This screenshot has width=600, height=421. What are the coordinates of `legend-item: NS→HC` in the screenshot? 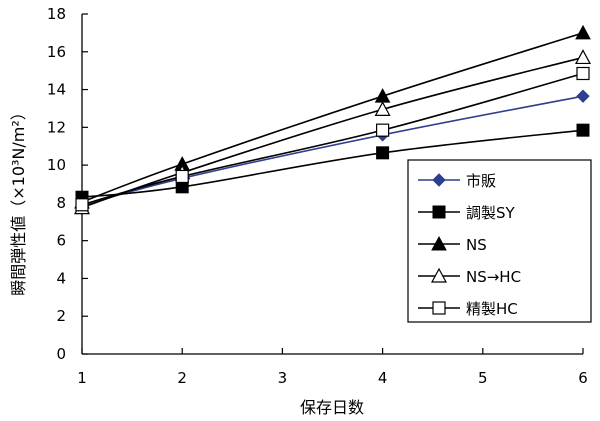 It's located at (469, 276).